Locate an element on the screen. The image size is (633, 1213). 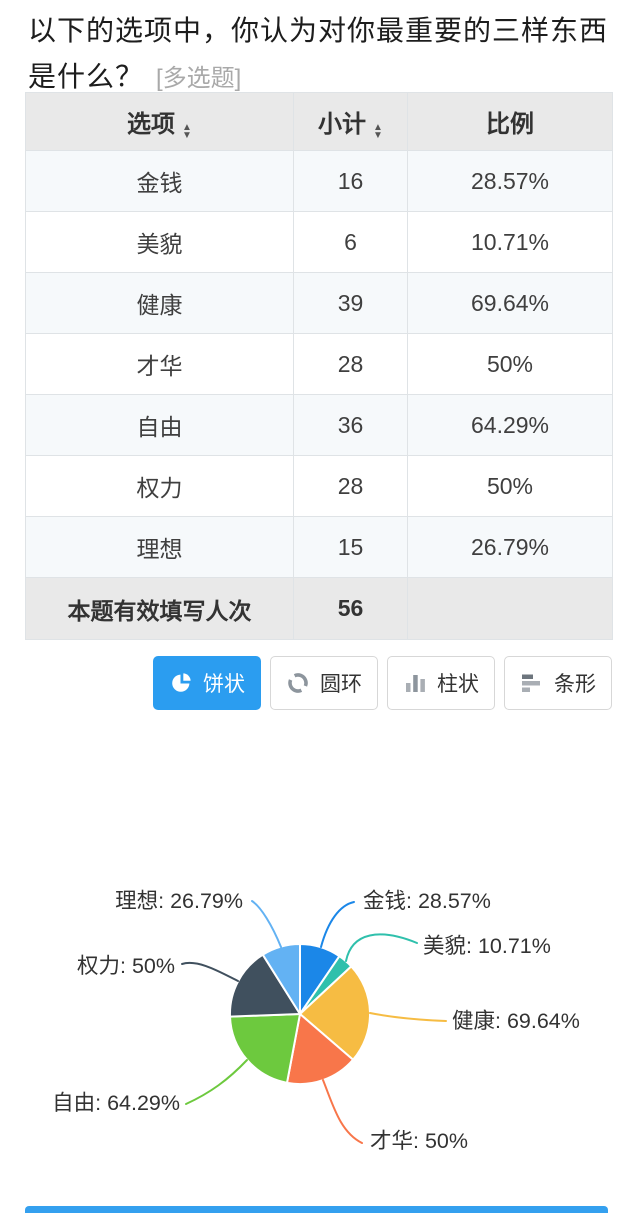
option-cell: 理想 is located at coordinates (159, 547).